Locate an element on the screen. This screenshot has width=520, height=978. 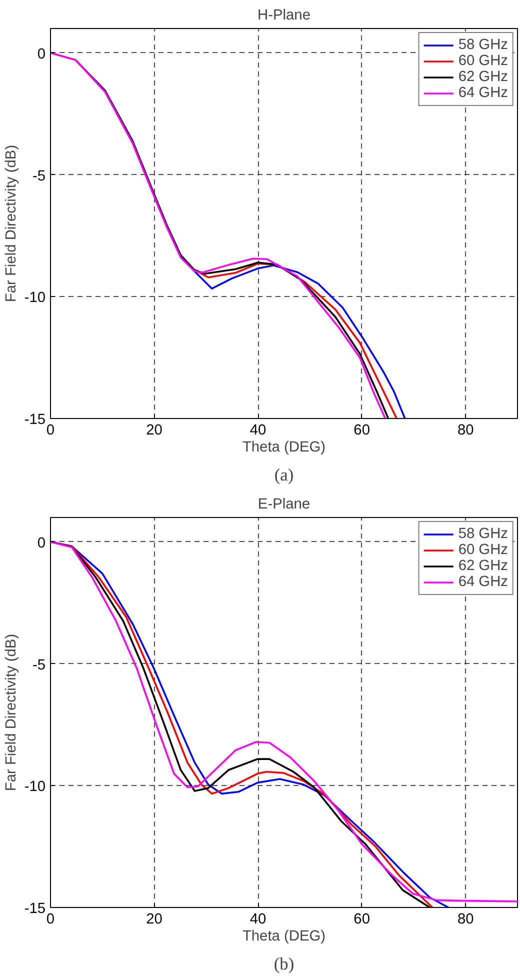
chart-title: E-Plane is located at coordinates (284, 504).